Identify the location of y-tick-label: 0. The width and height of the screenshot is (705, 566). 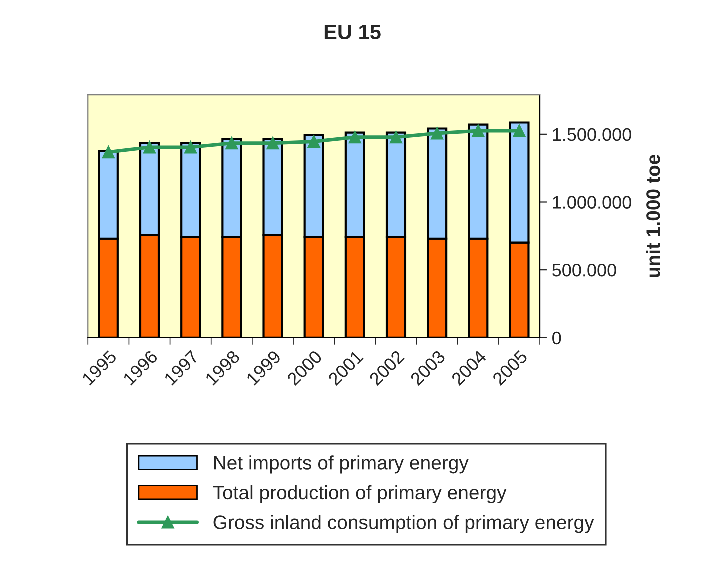
(557, 338).